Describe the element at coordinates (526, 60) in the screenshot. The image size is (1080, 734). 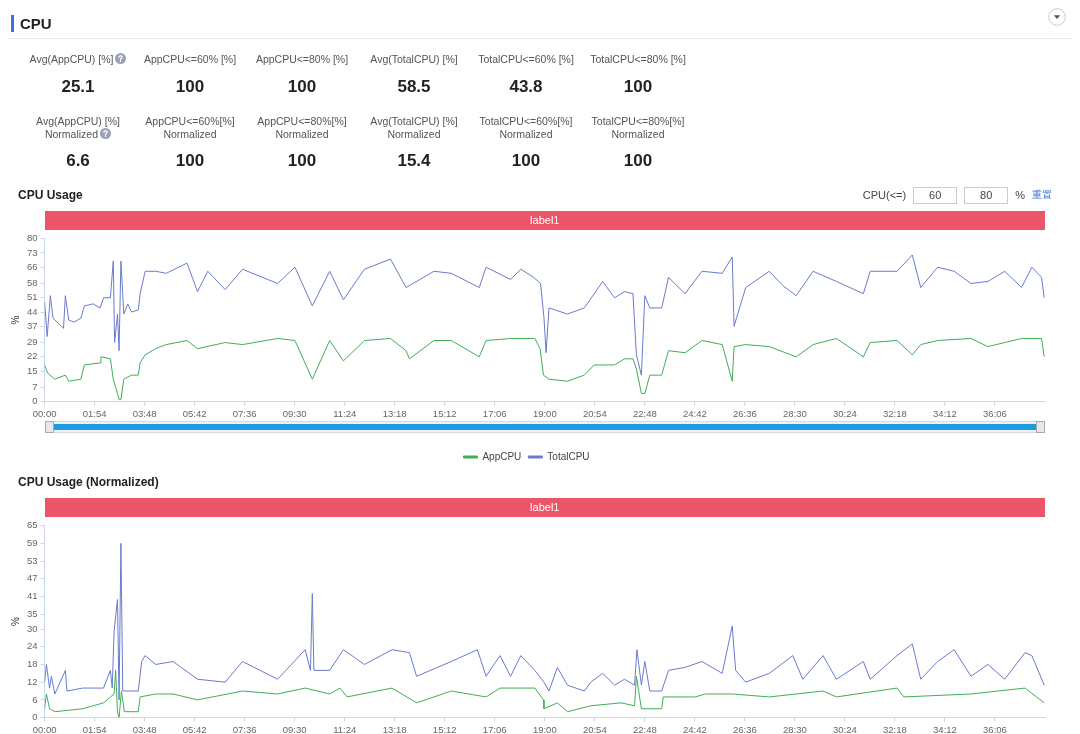
I see `category-label: TotalCPU<=60% [%]` at that location.